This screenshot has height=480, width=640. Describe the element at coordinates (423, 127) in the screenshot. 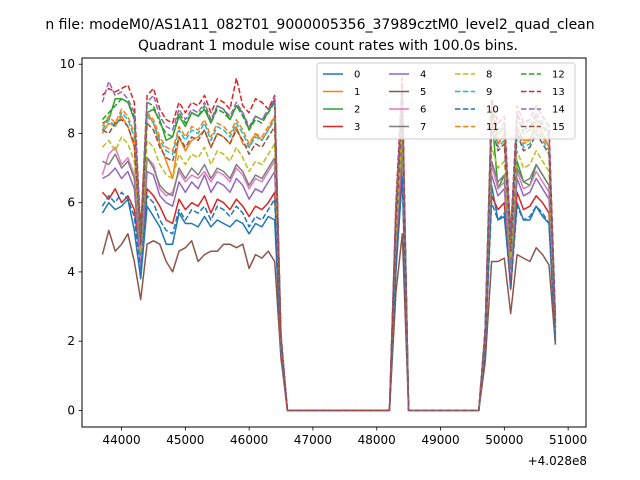

I see `legend-label-7: 7` at that location.